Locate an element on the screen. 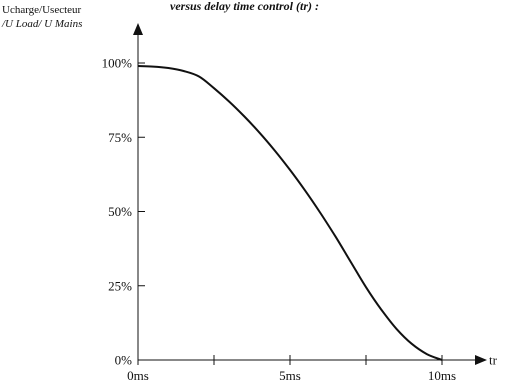 This screenshot has width=505, height=386. y-axis-label-line-2: /U Load/ U Mains is located at coordinates (41, 24).